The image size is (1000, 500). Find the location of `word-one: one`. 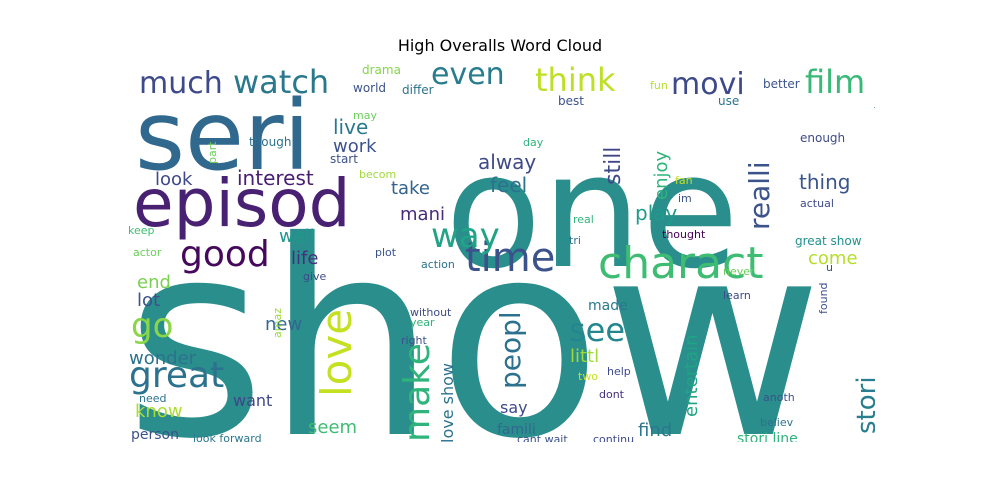

word-one: one is located at coordinates (592, 212).